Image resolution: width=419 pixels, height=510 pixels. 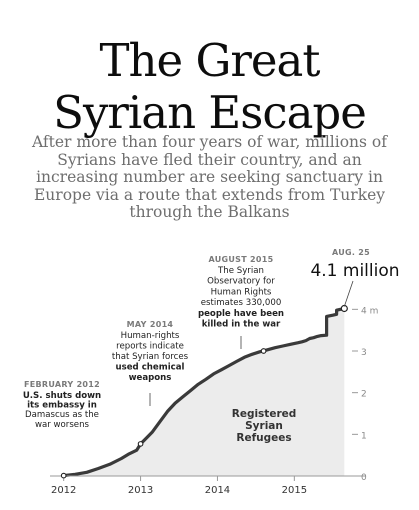 What do you see at coordinates (210, 112) in the screenshot?
I see `title-line-2: Syrian Escape` at bounding box center [210, 112].